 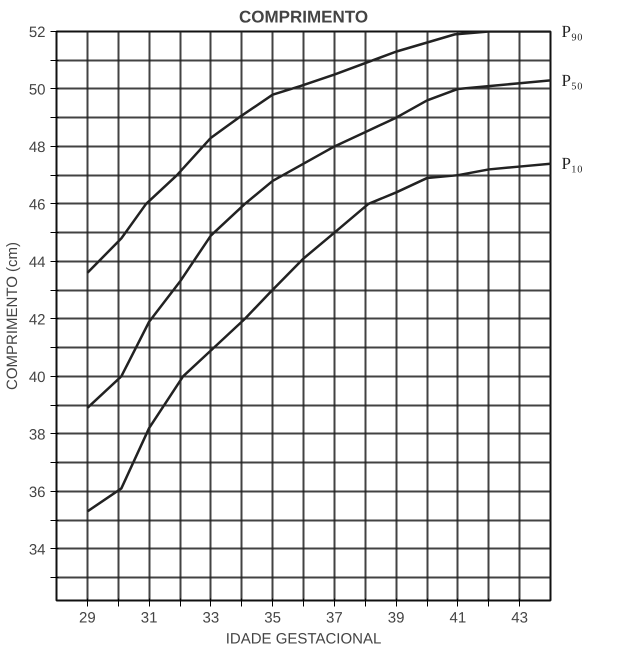 I want to click on x-tick-label: 39, so click(x=396, y=618).